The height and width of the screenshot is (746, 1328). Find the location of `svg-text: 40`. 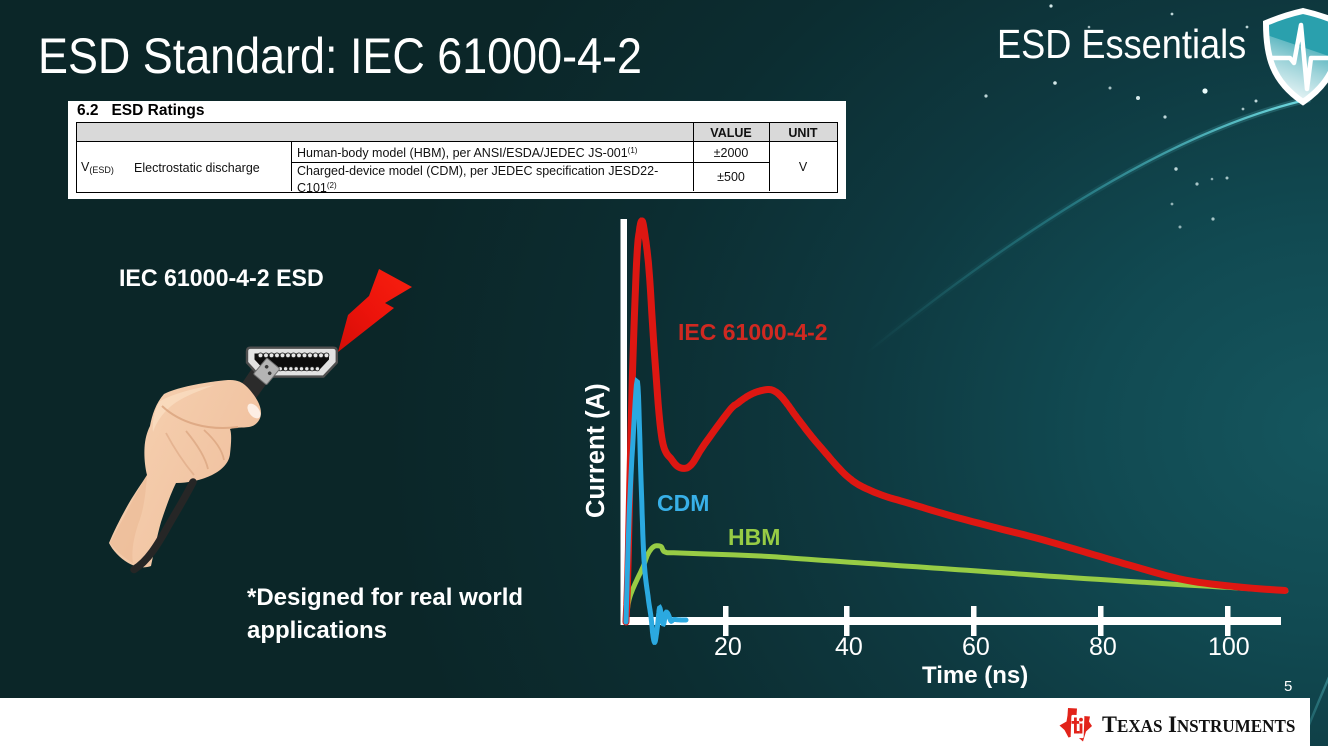

svg-text: 40 is located at coordinates (849, 647).